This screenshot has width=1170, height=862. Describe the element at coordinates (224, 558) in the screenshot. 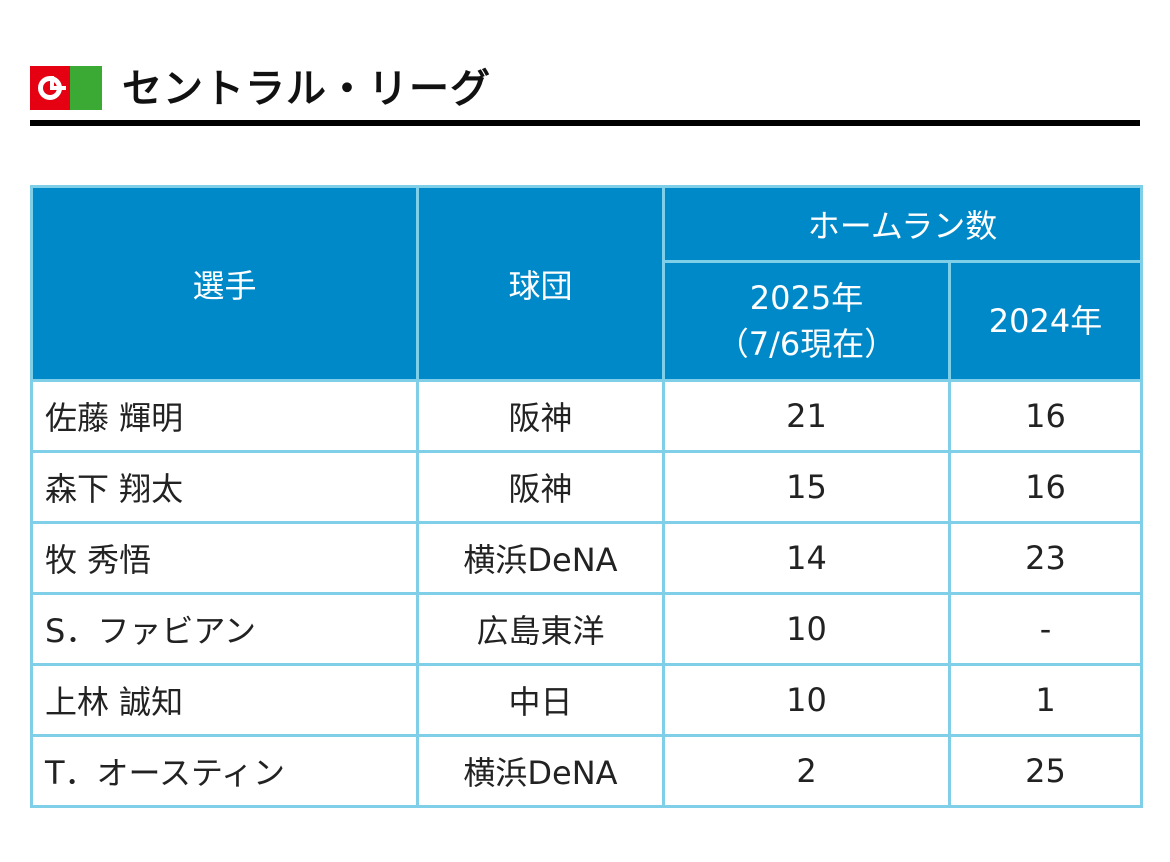

I see `player-name: 牧 秀悟` at that location.